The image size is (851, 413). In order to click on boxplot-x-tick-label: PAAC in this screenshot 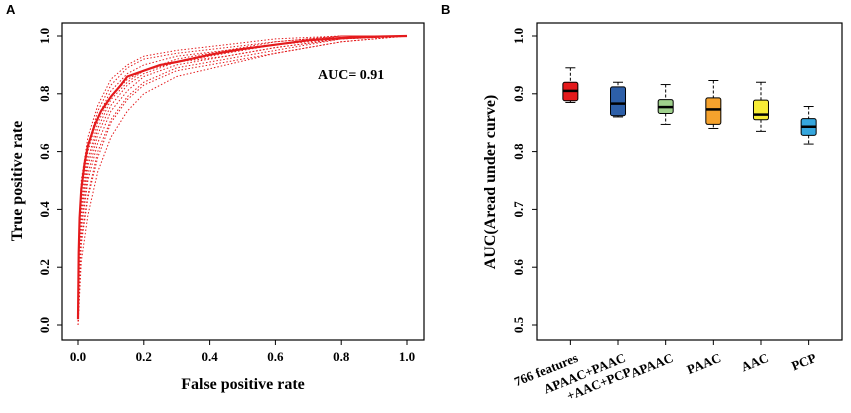, I will do `click(704, 363)`.